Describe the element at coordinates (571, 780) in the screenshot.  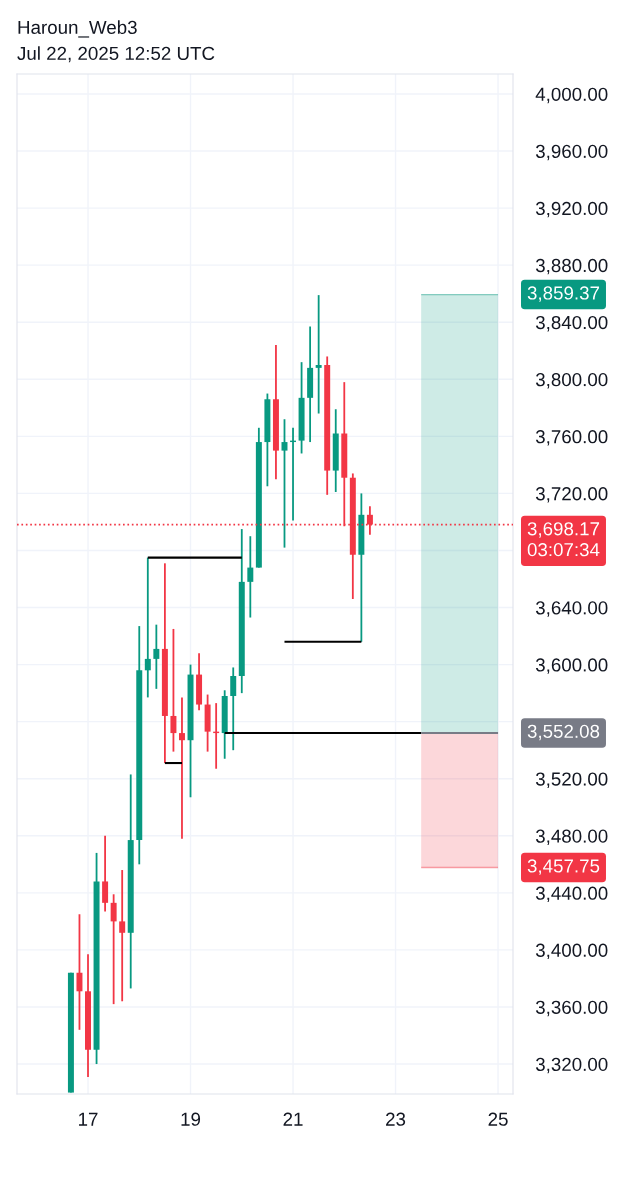
I see `y-tick-label: 3,520.00` at that location.